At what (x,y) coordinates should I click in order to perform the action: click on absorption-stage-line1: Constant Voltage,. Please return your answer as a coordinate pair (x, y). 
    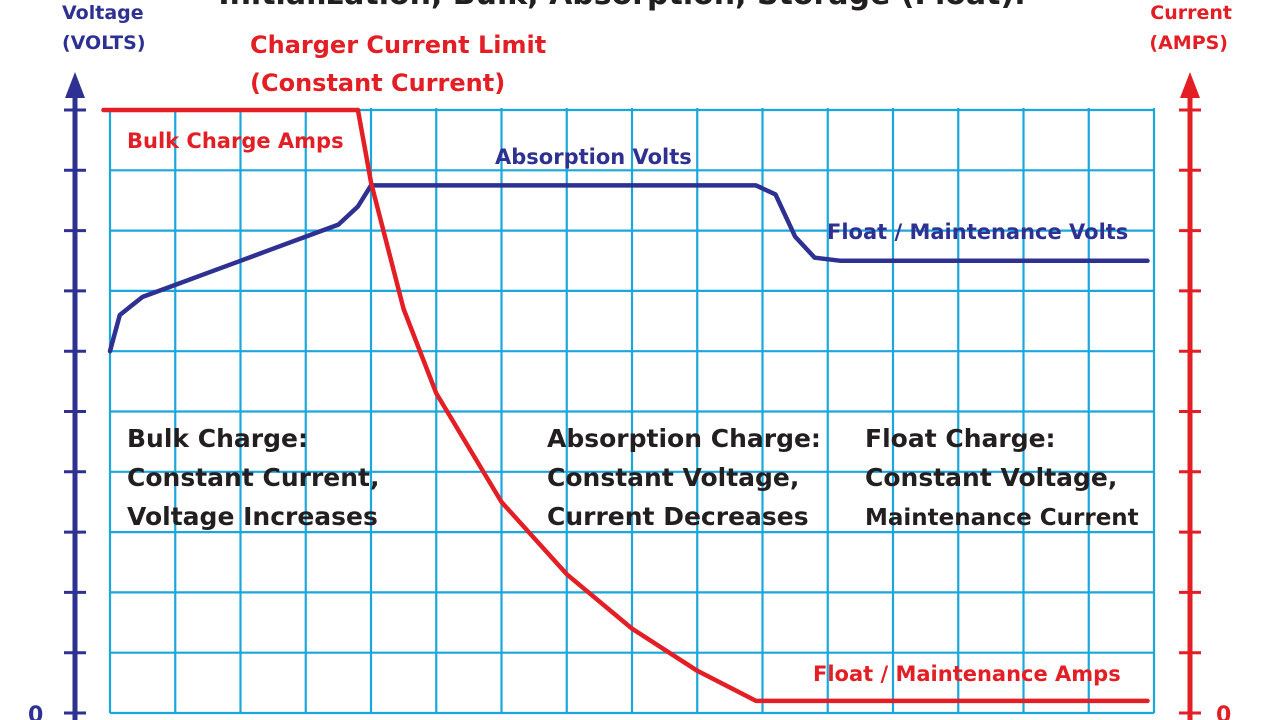
    Looking at the image, I should click on (673, 477).